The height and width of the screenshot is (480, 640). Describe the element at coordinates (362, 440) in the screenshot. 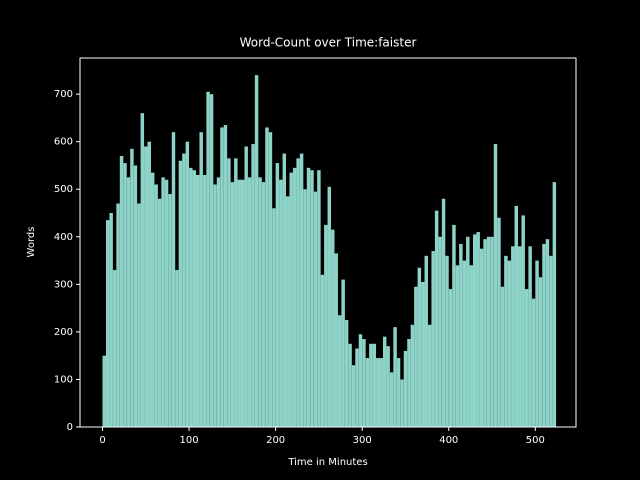

I see `x-tick-label: 300` at that location.